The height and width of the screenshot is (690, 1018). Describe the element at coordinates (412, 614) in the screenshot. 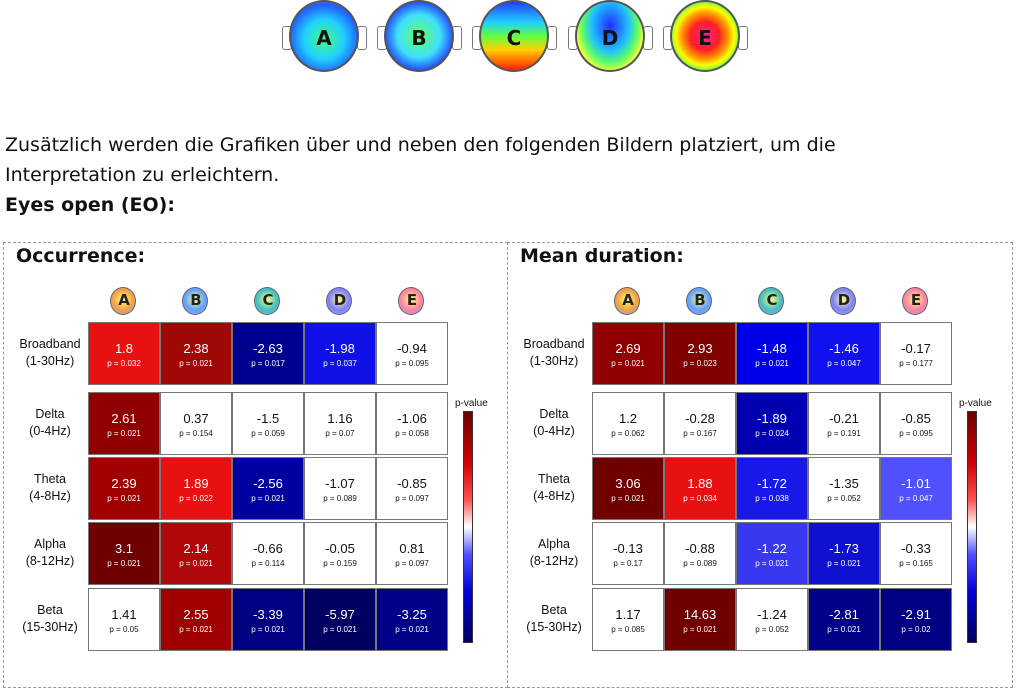

I see `cell-value: -3.25` at that location.